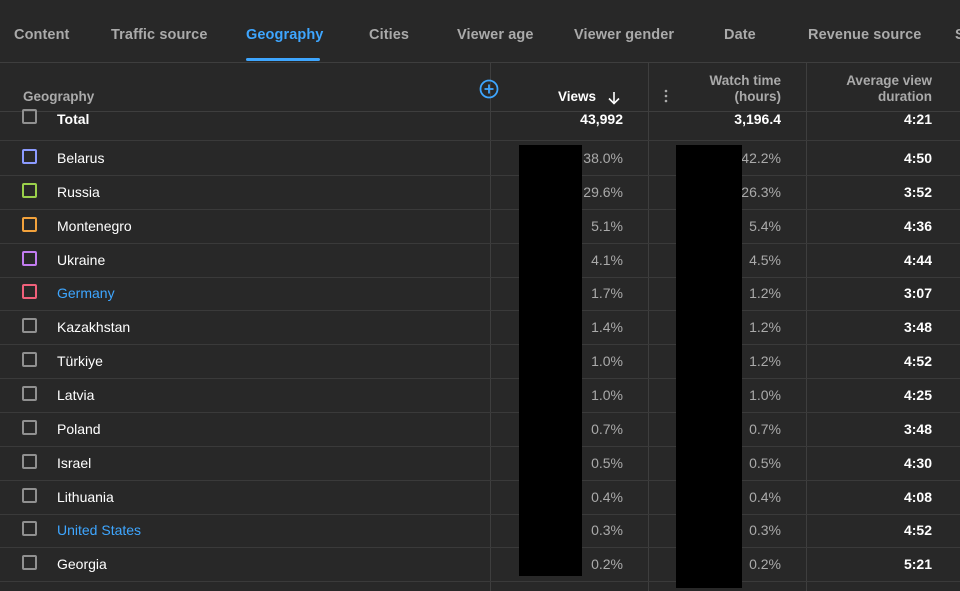  I want to click on average-view-duration: 4:08, so click(917, 496).